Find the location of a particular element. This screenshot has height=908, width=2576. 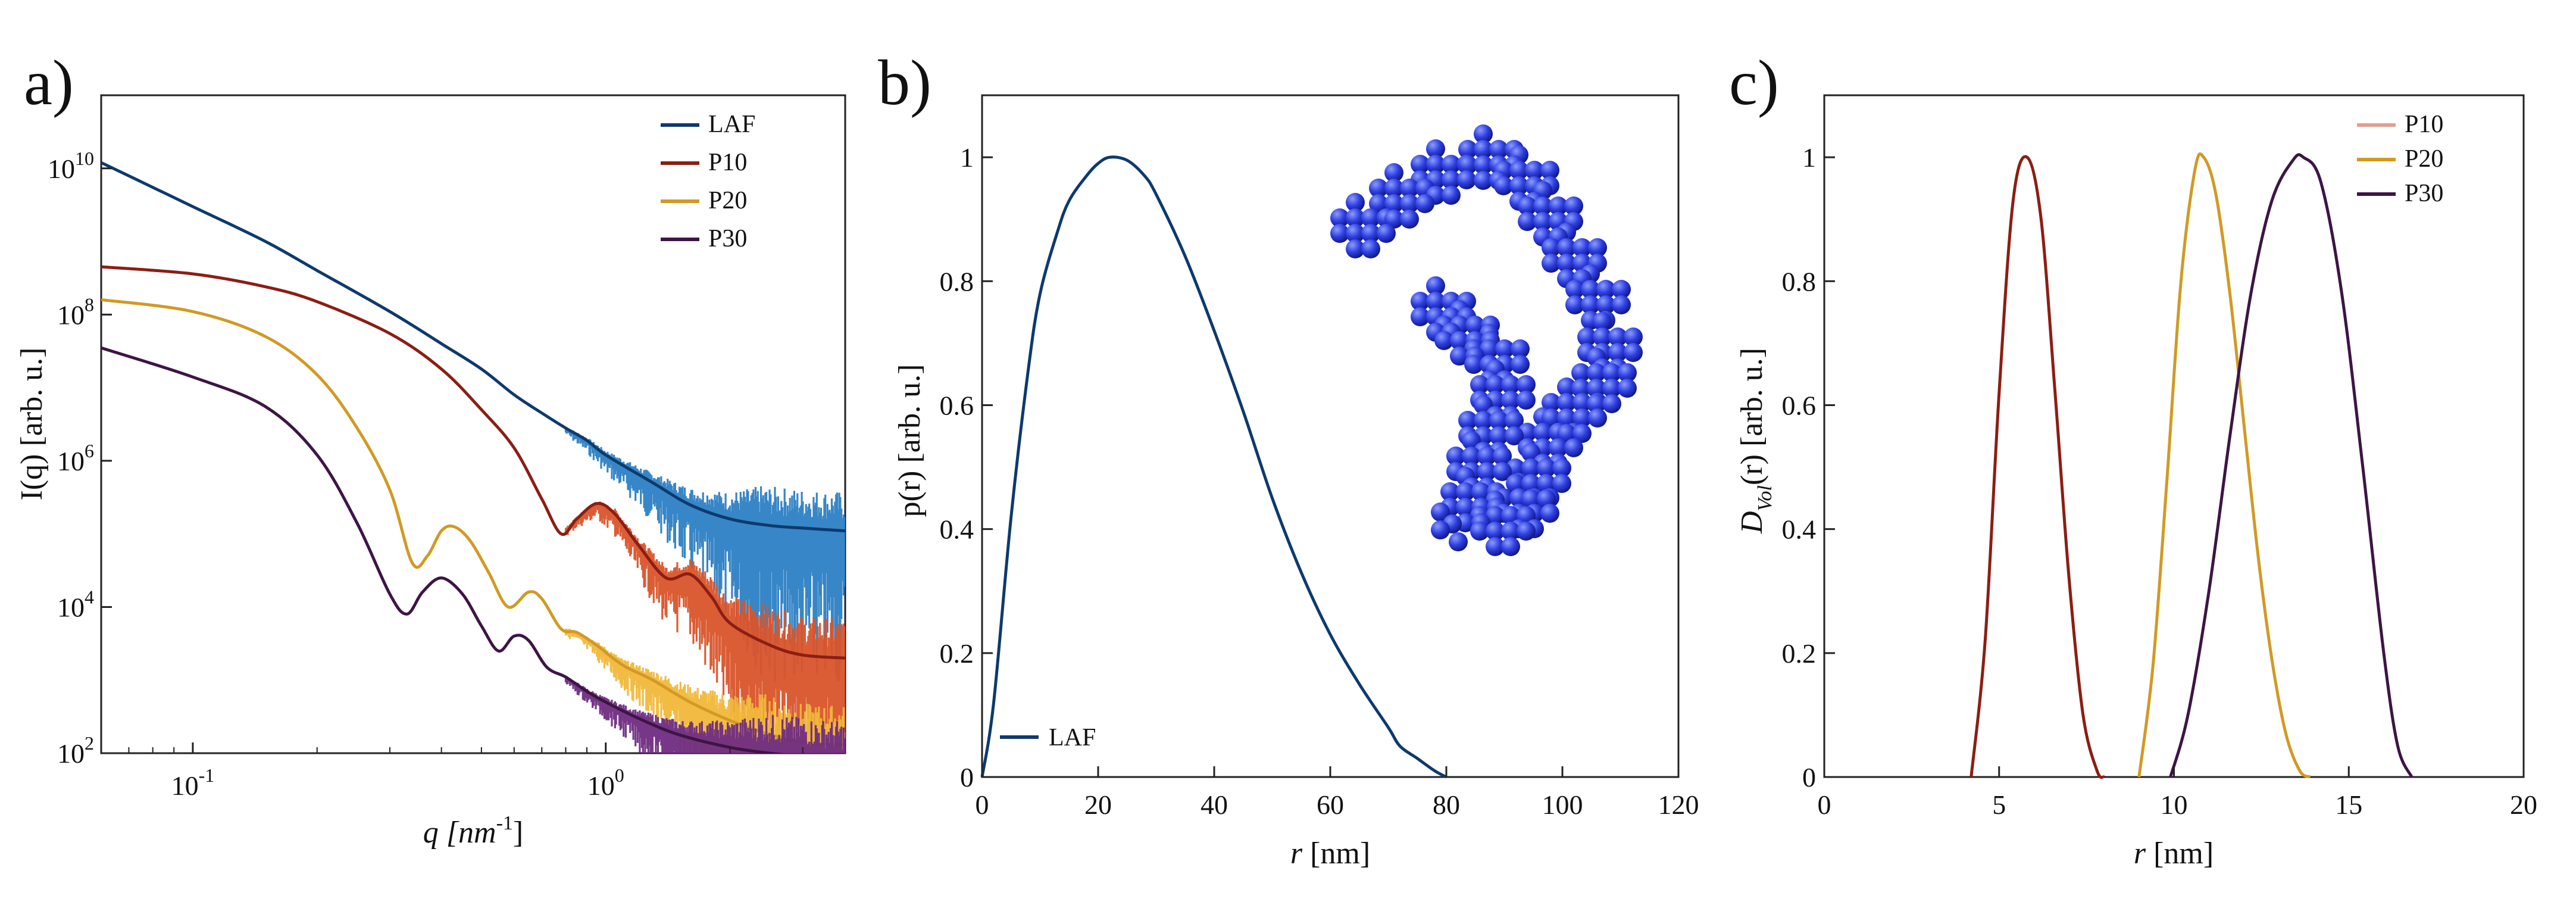

series-line-p10 is located at coordinates (2037, 467).